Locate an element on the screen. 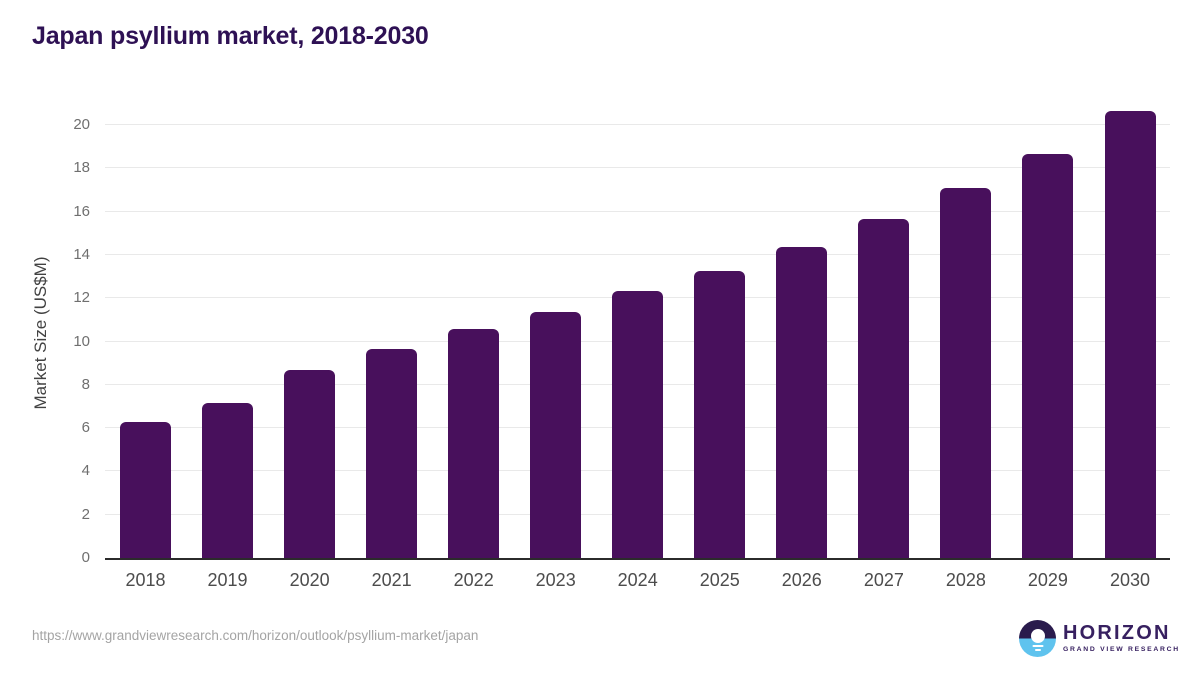 The width and height of the screenshot is (1200, 675). bar-2027 is located at coordinates (884, 388).